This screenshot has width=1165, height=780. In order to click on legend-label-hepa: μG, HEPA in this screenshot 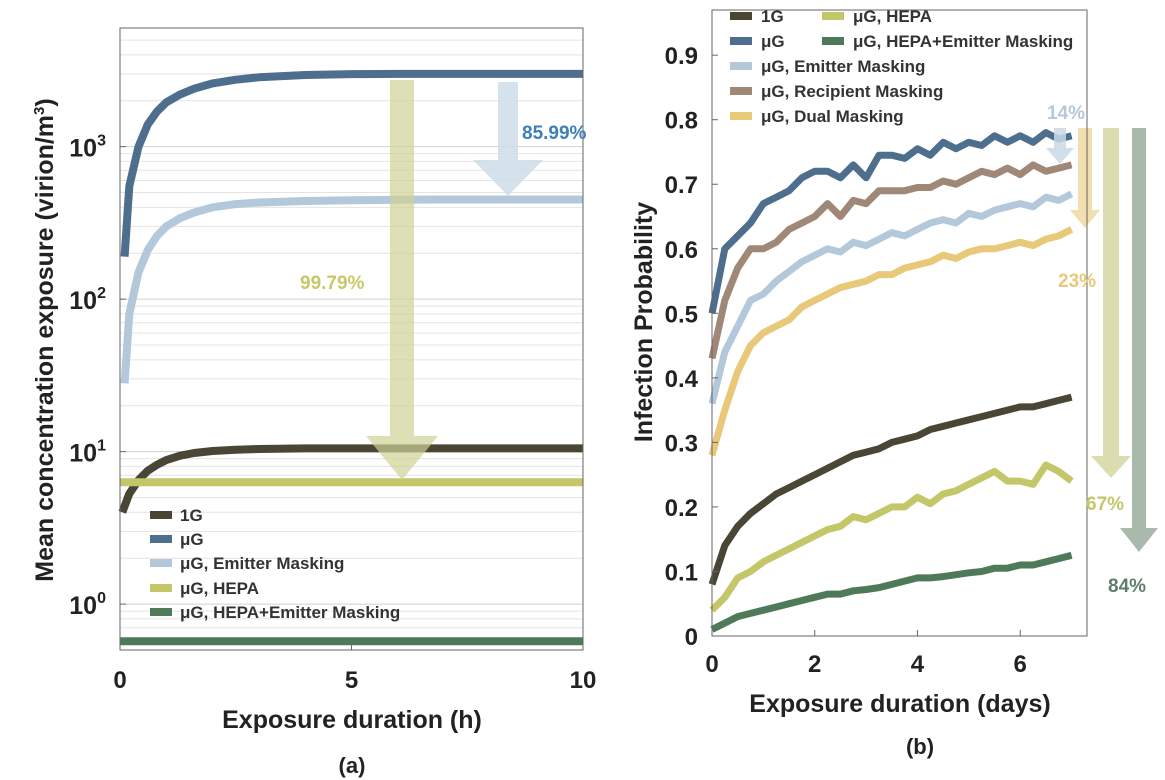, I will do `click(219, 588)`.